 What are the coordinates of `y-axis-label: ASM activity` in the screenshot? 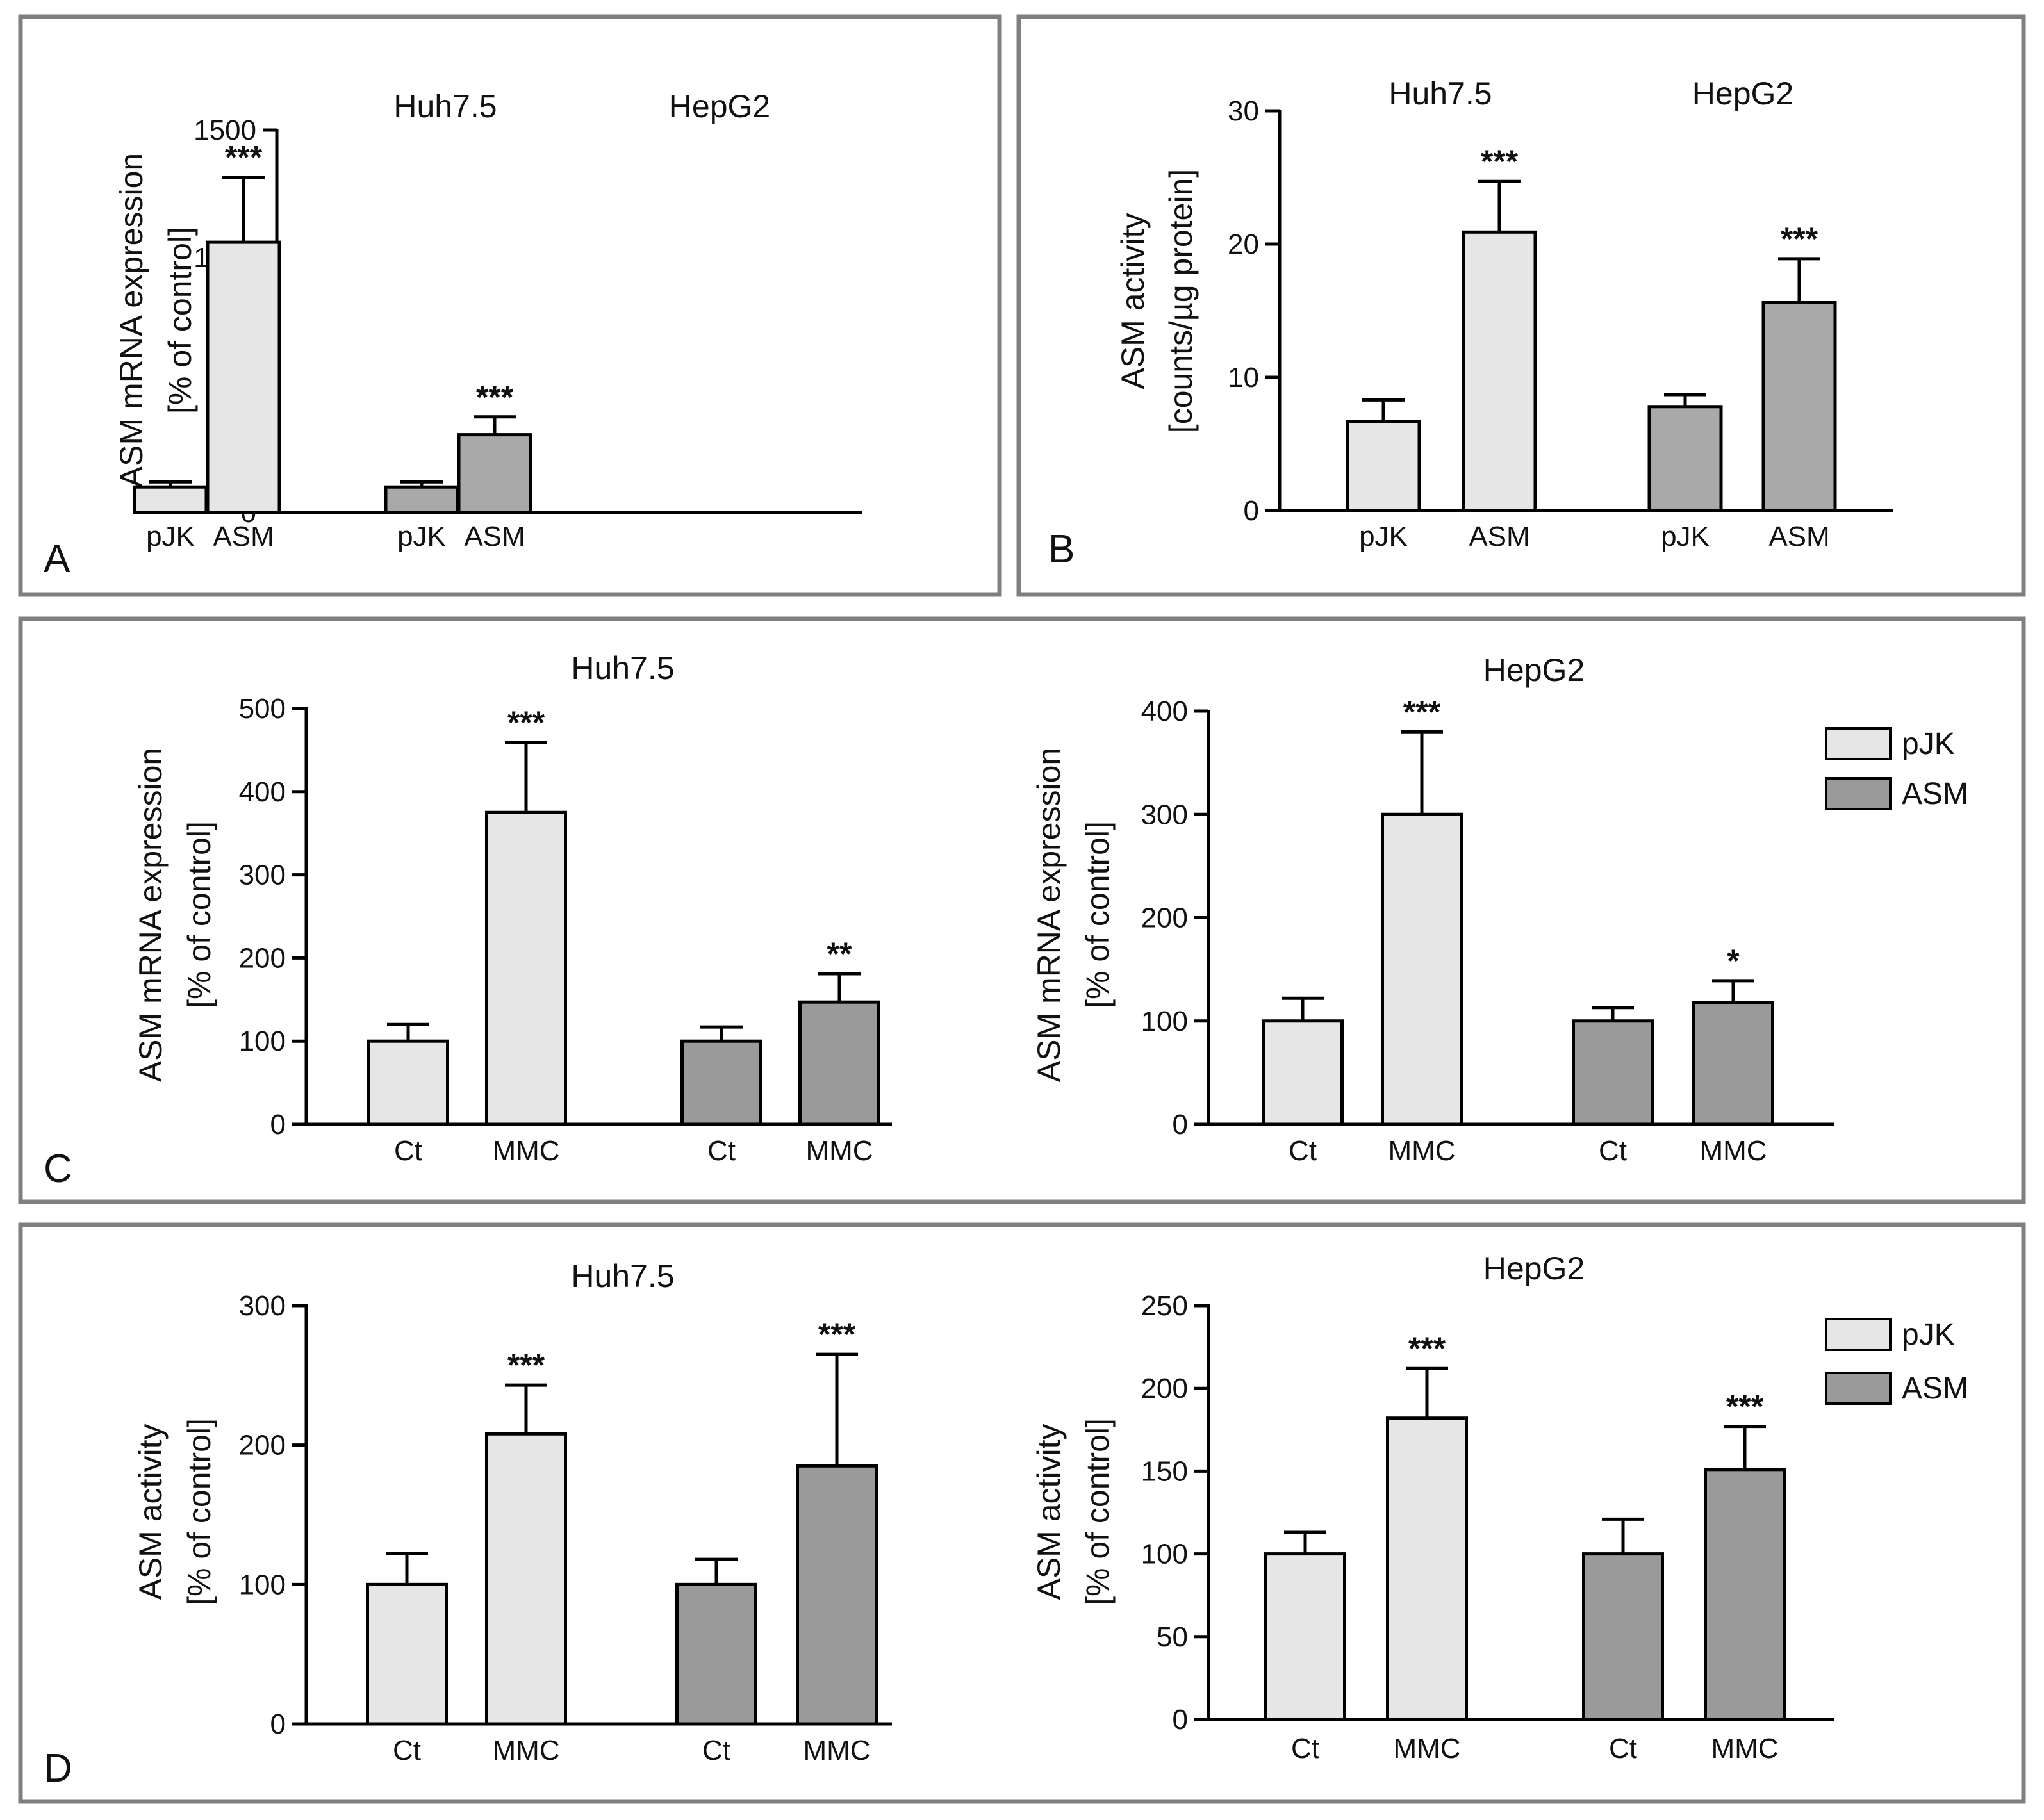 It's located at (1049, 1511).